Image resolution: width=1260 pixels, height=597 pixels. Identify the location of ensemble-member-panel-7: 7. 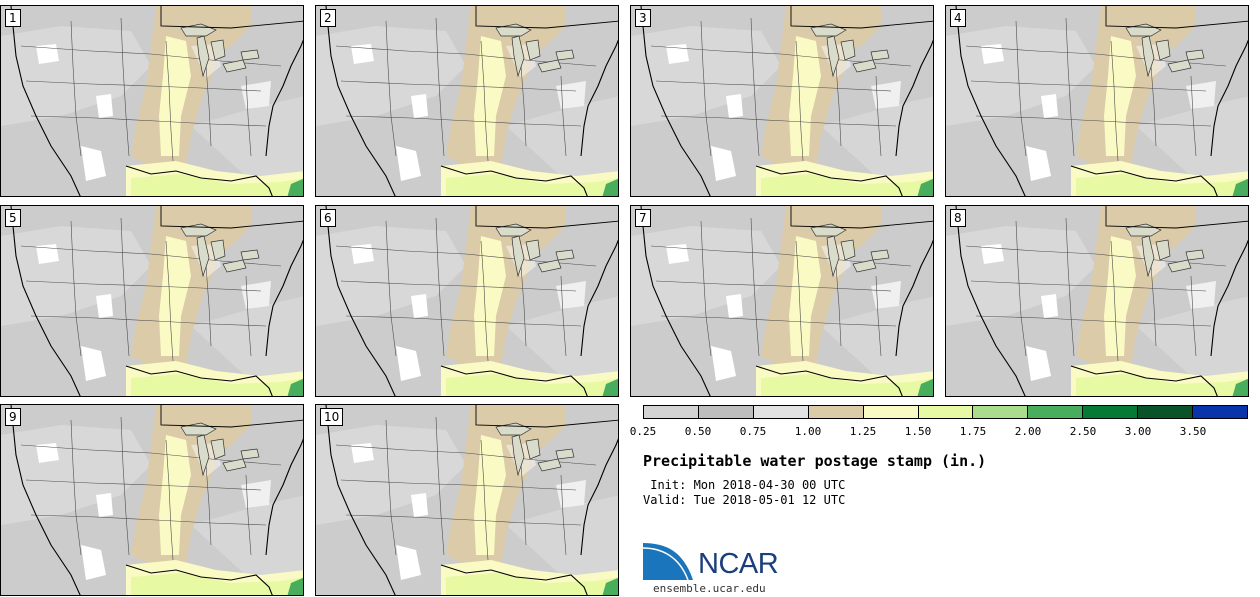
(782, 301).